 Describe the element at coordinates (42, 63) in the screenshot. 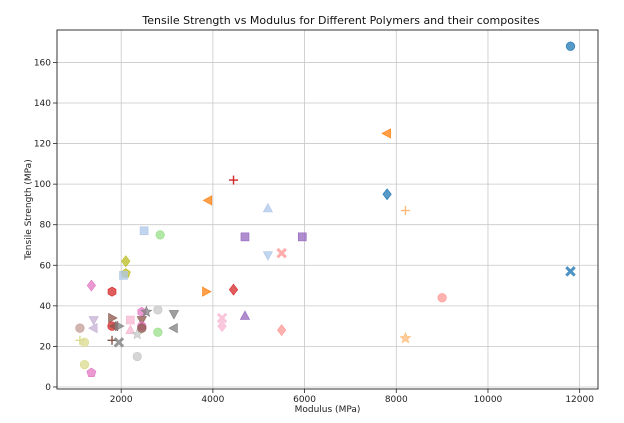

I see `y-tick-label: 160` at that location.